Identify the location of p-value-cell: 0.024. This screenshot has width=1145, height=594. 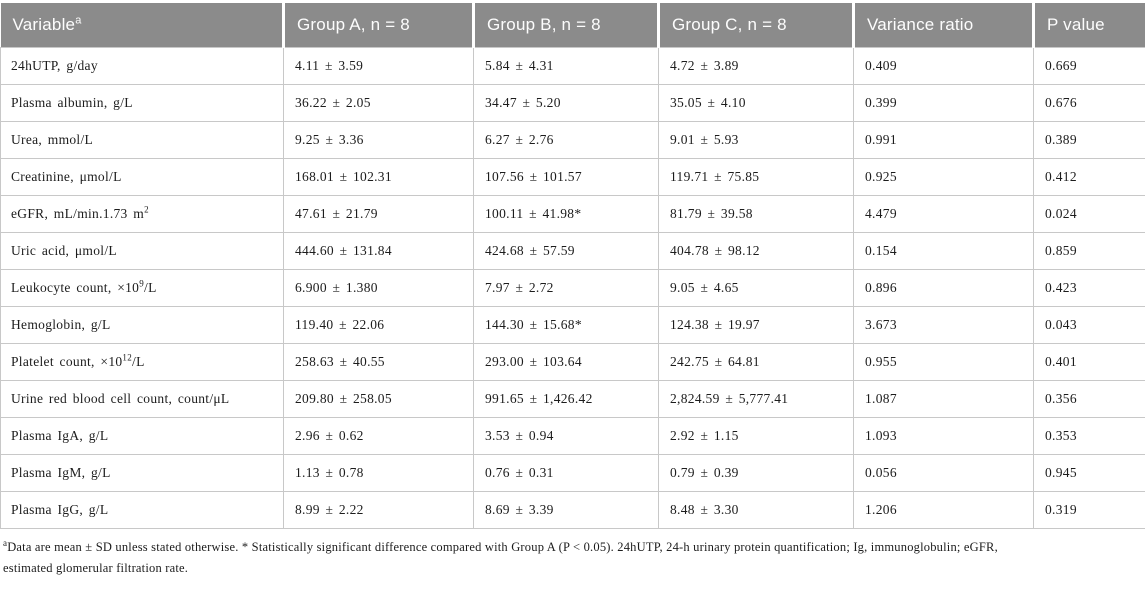
(1089, 213).